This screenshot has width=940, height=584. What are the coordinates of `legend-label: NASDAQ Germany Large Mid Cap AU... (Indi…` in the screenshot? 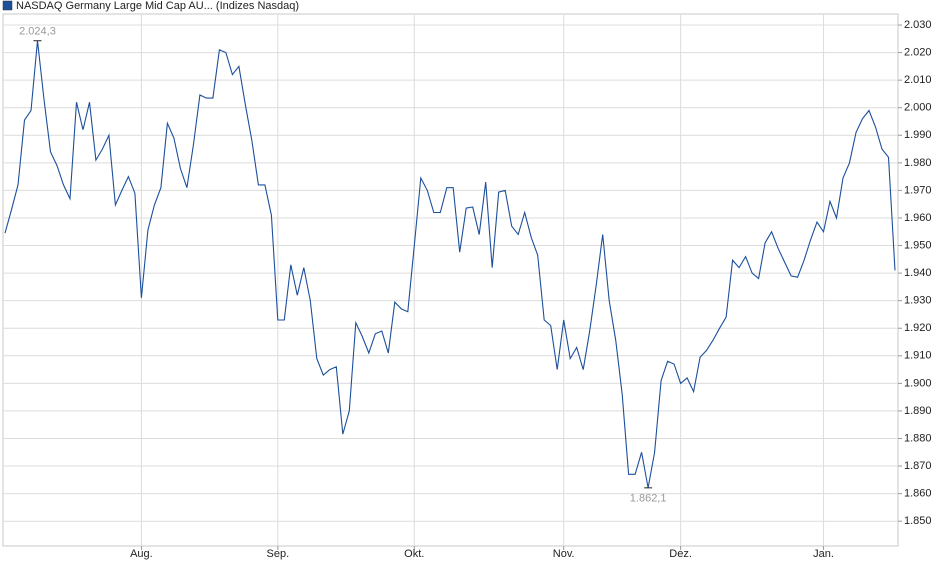 It's located at (157, 6).